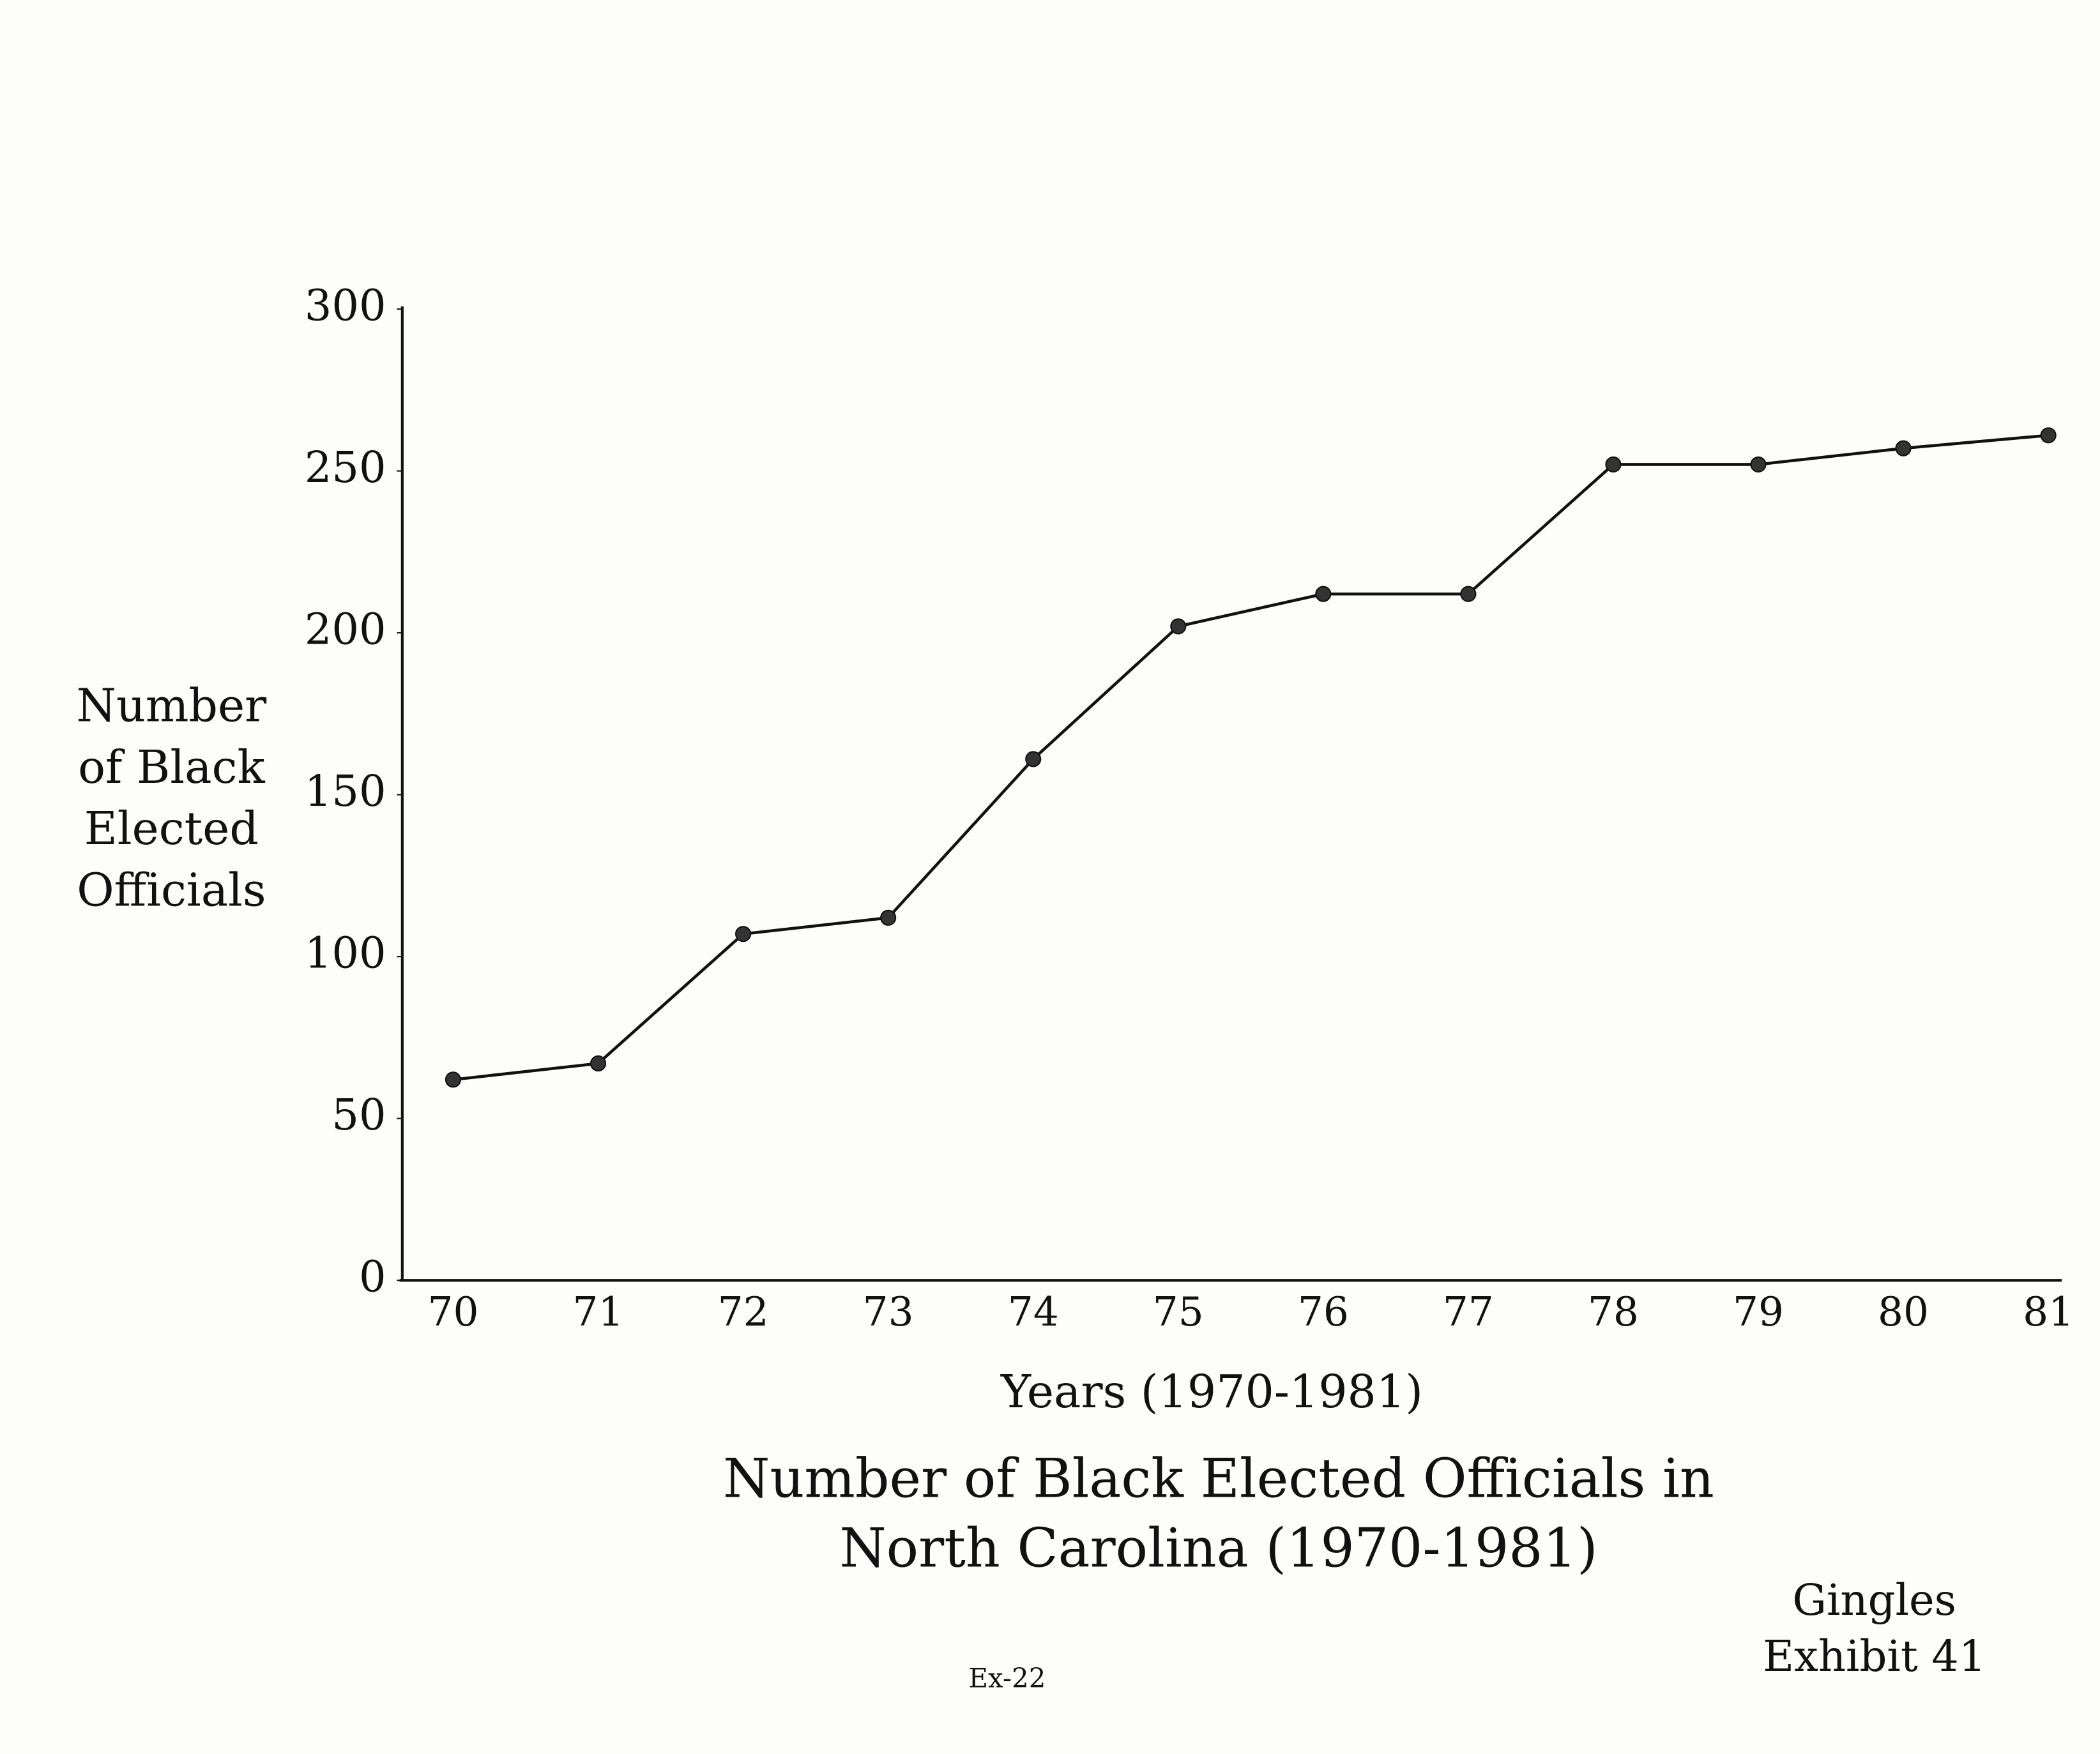  Describe the element at coordinates (598, 1312) in the screenshot. I see `x-tick-label: 71` at that location.